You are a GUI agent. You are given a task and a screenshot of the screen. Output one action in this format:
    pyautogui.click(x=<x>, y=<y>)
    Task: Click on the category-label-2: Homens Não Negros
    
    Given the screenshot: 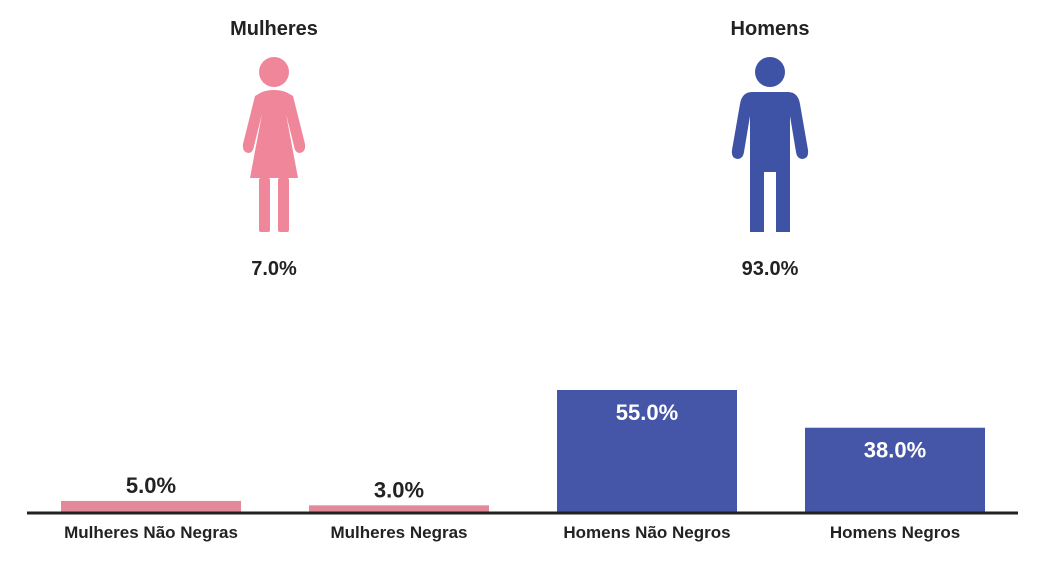 What is the action you would take?
    pyautogui.click(x=646, y=532)
    